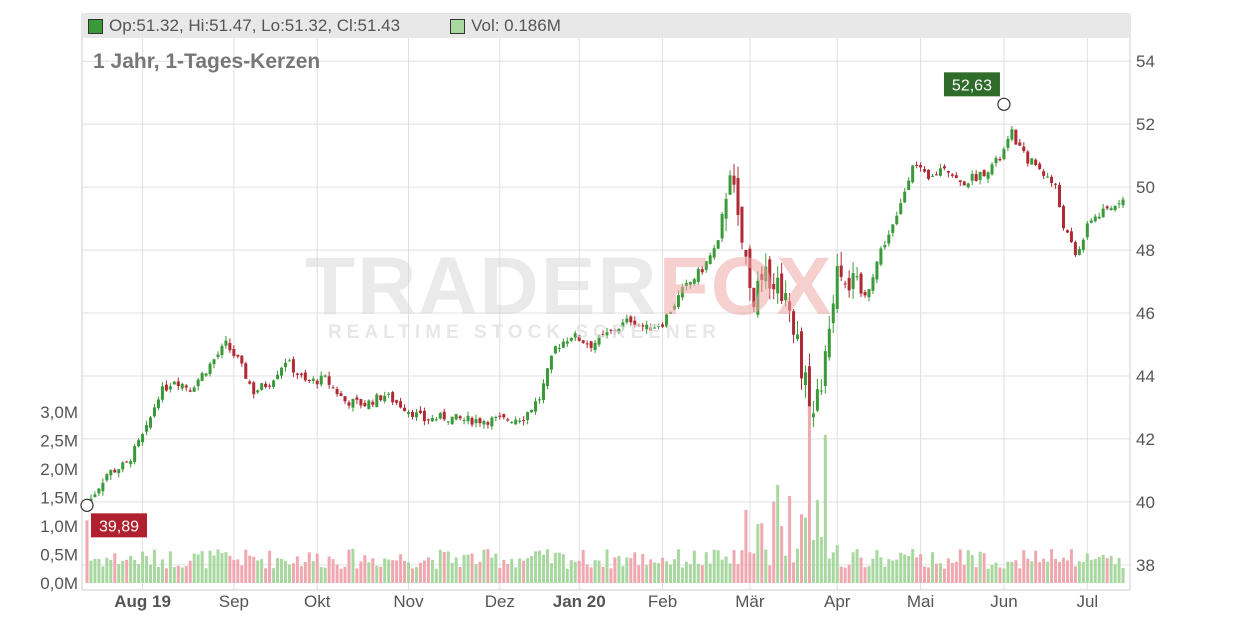 Image resolution: width=1238 pixels, height=624 pixels. I want to click on watermark-subtitle: REALTIME STOCK SCREENER, so click(524, 332).